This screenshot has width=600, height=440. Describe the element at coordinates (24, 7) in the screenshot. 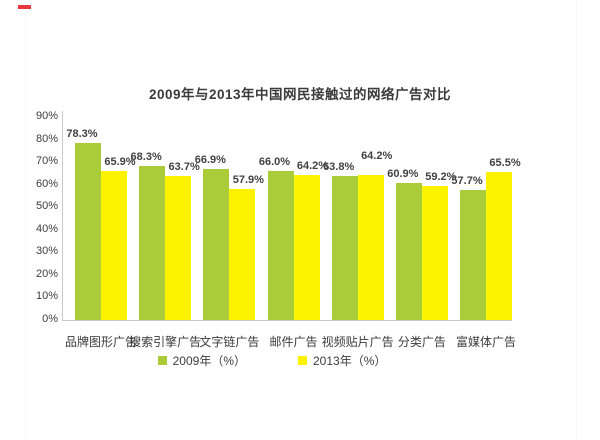

I see `red-dash-mark` at that location.